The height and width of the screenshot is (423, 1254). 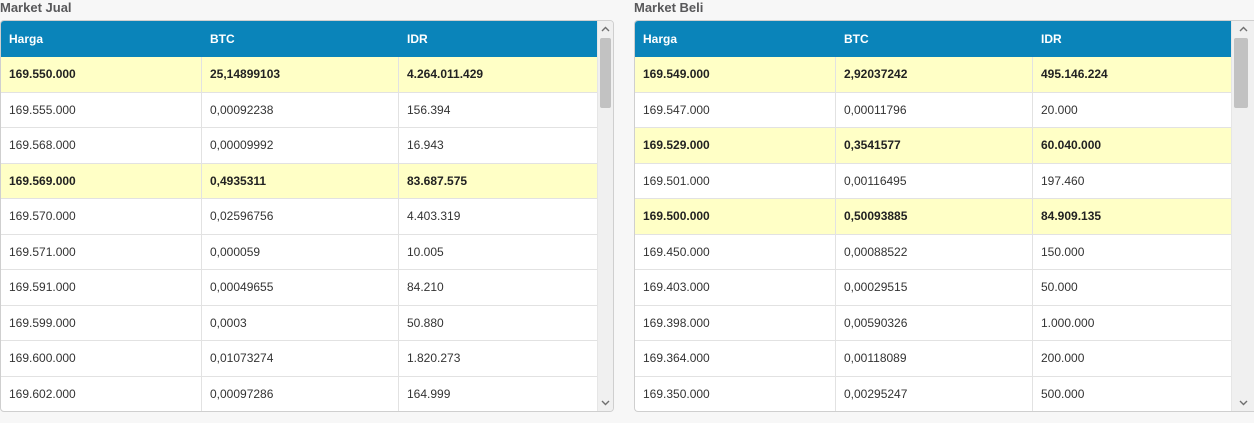 I want to click on cell-btc: 0,00118089, so click(x=934, y=358).